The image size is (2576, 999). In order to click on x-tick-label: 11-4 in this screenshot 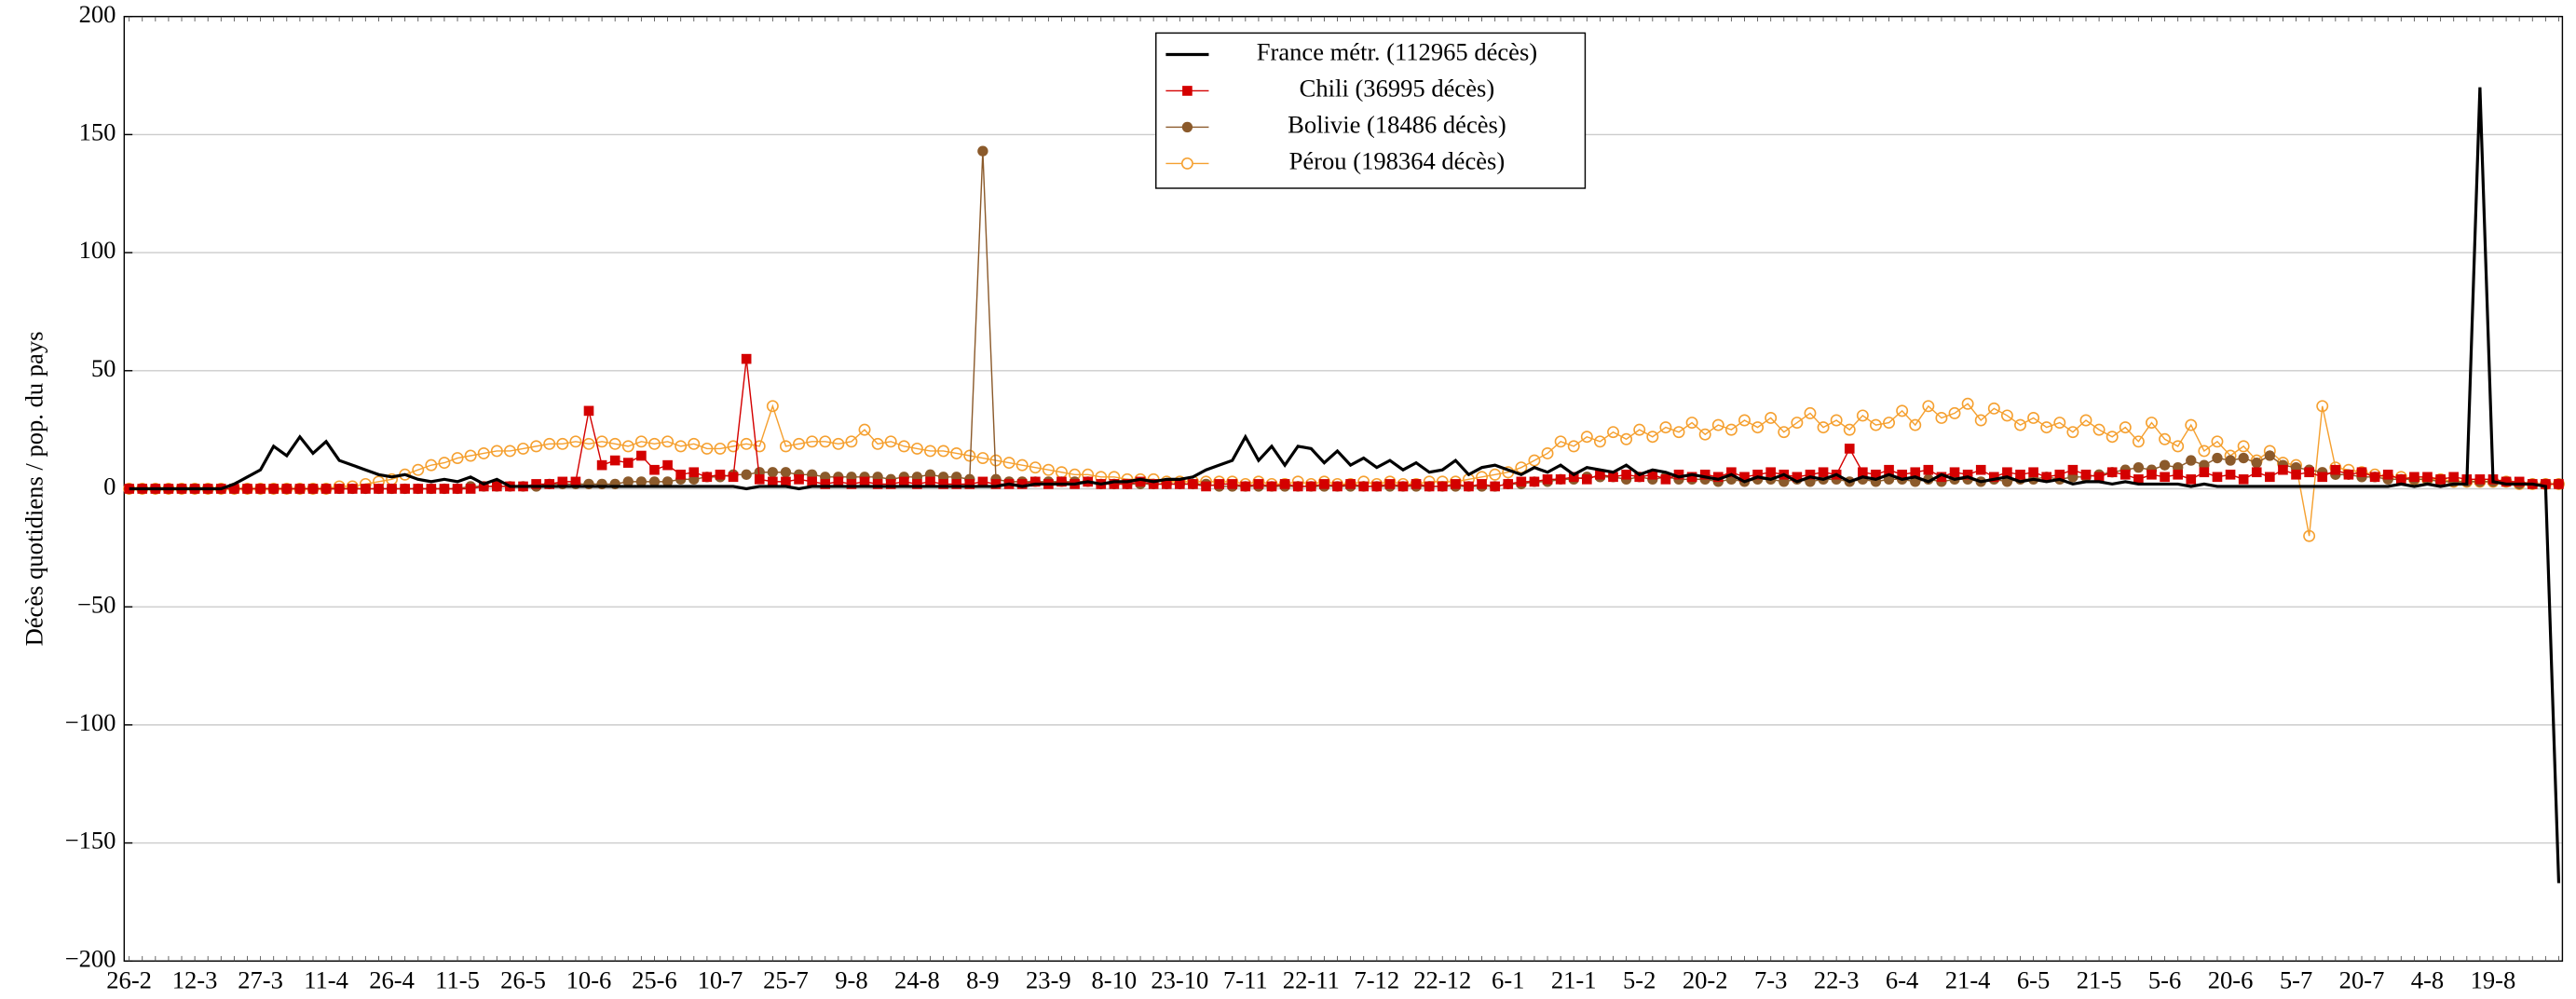, I will do `click(326, 979)`.